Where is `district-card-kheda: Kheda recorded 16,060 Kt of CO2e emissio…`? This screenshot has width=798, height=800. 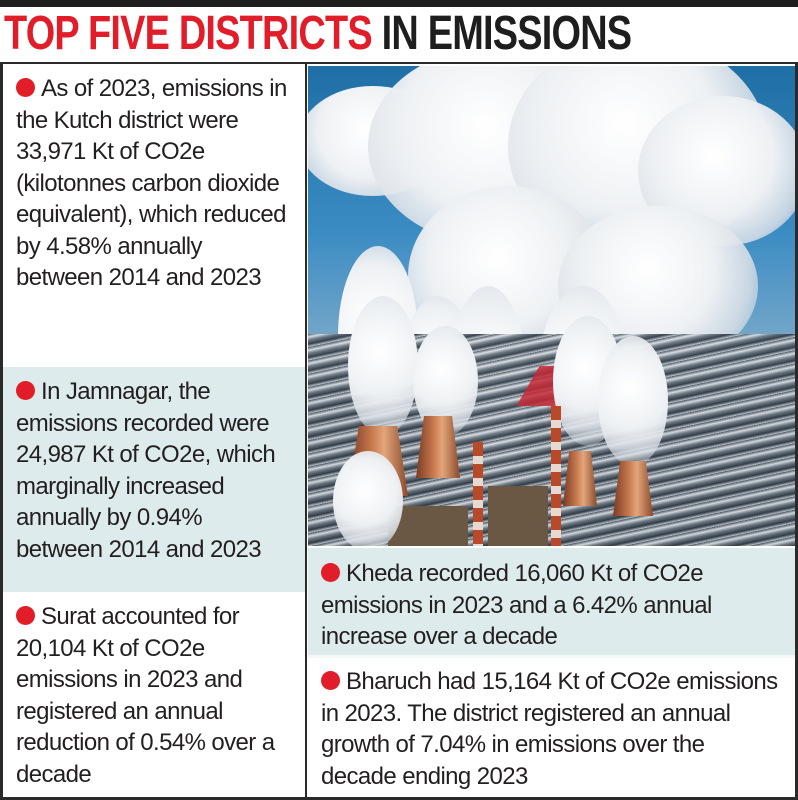
district-card-kheda: Kheda recorded 16,060 Kt of CO2e emissio… is located at coordinates (551, 601).